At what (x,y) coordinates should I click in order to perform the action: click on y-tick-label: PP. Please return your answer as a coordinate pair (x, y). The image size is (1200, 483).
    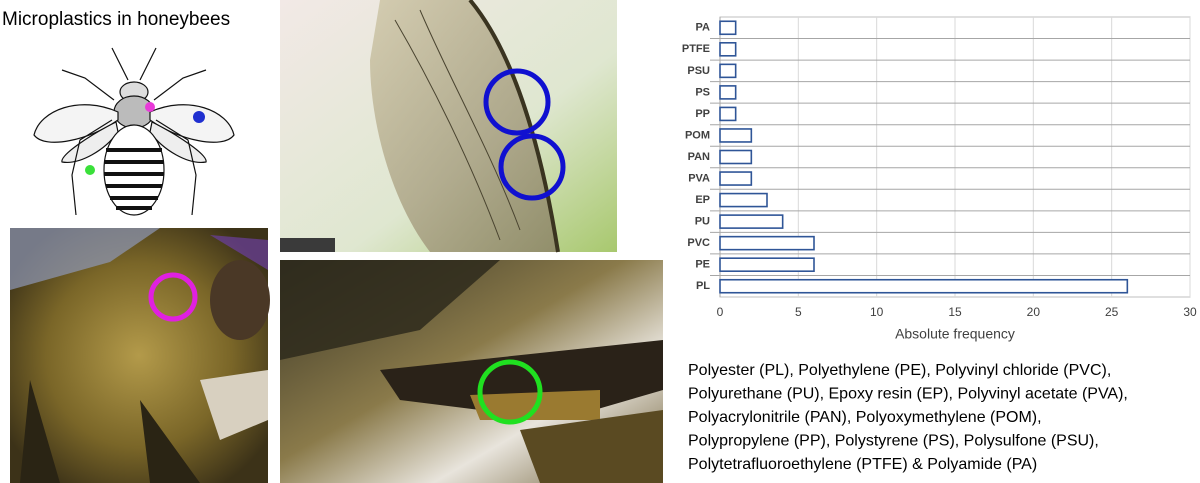
    Looking at the image, I should click on (702, 114).